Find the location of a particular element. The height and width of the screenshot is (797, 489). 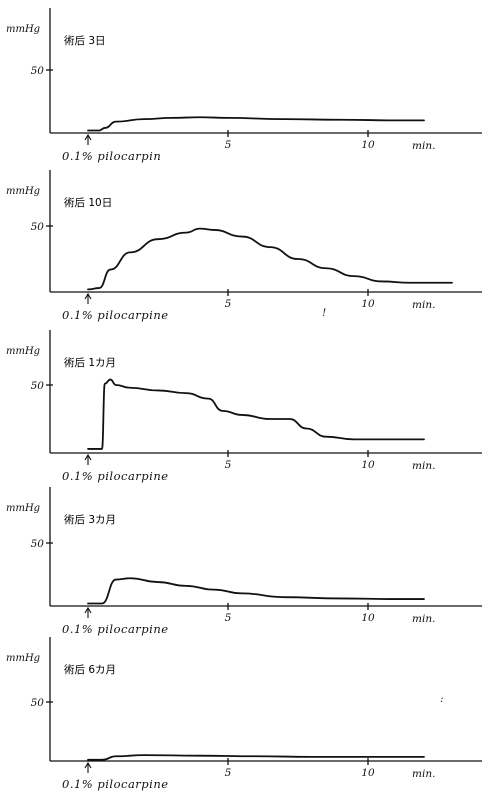

panel-title: 術后 1カ月 is located at coordinates (90, 362).